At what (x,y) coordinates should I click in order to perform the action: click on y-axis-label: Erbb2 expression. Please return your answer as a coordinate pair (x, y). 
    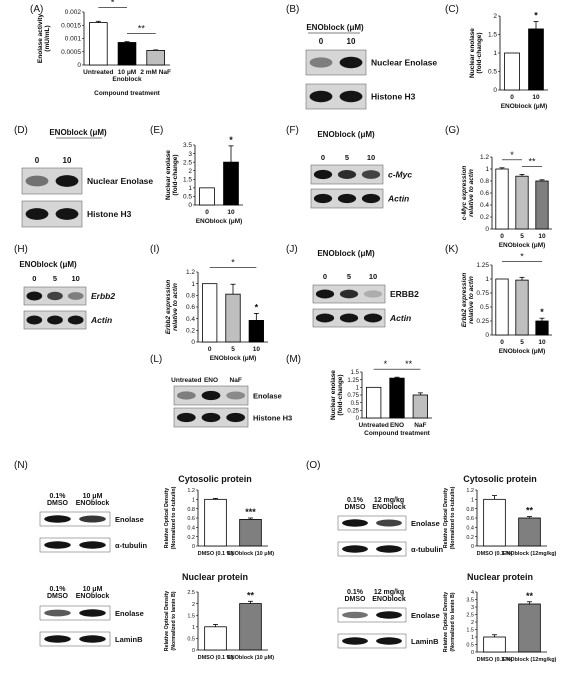
    Looking at the image, I should click on (464, 300).